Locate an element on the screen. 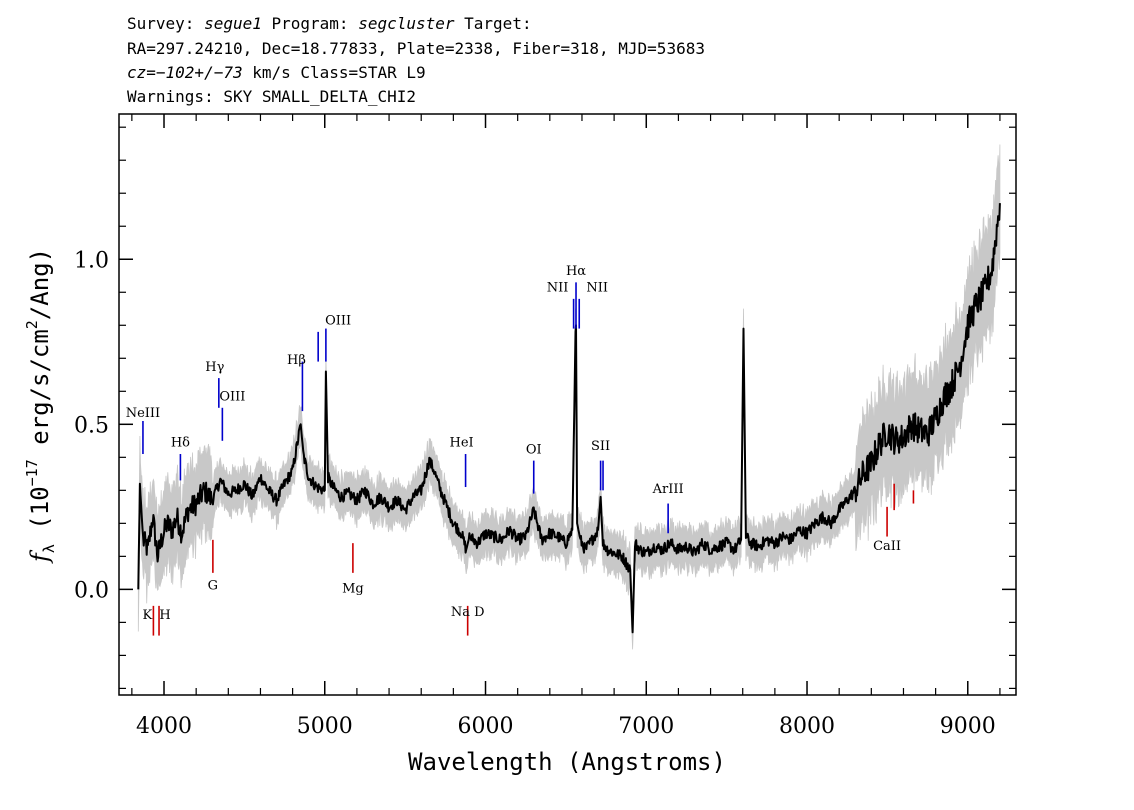 This screenshot has height=810, width=1134. line-label-neiii: NeIII is located at coordinates (143, 413).